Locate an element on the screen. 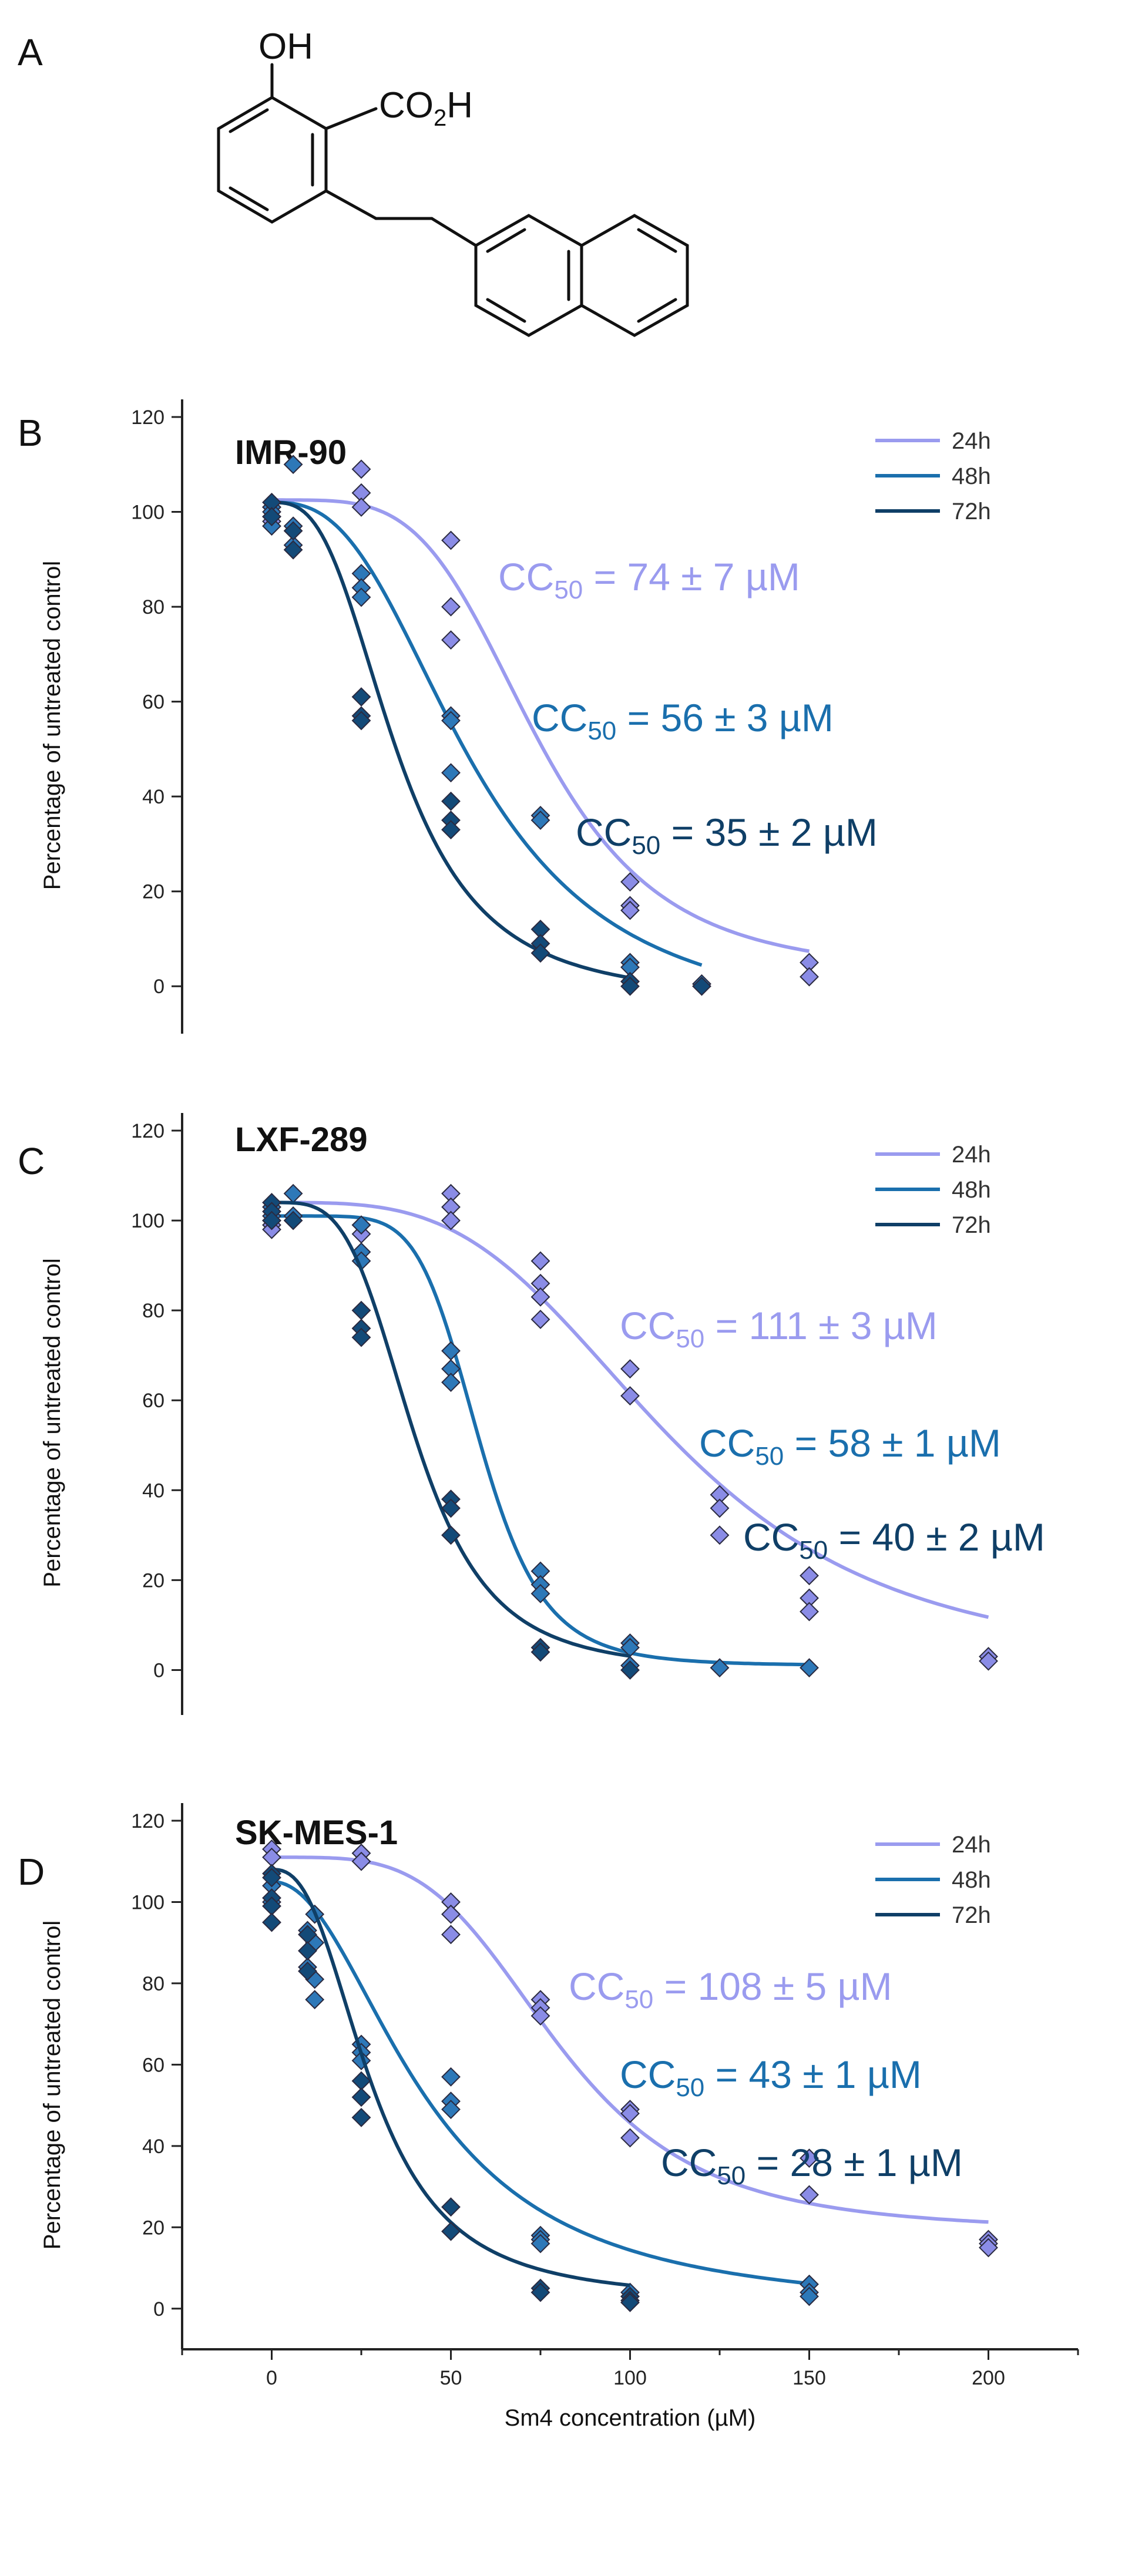 This screenshot has height=2576, width=1125. carboxyl-subscript: 2 is located at coordinates (440, 118).